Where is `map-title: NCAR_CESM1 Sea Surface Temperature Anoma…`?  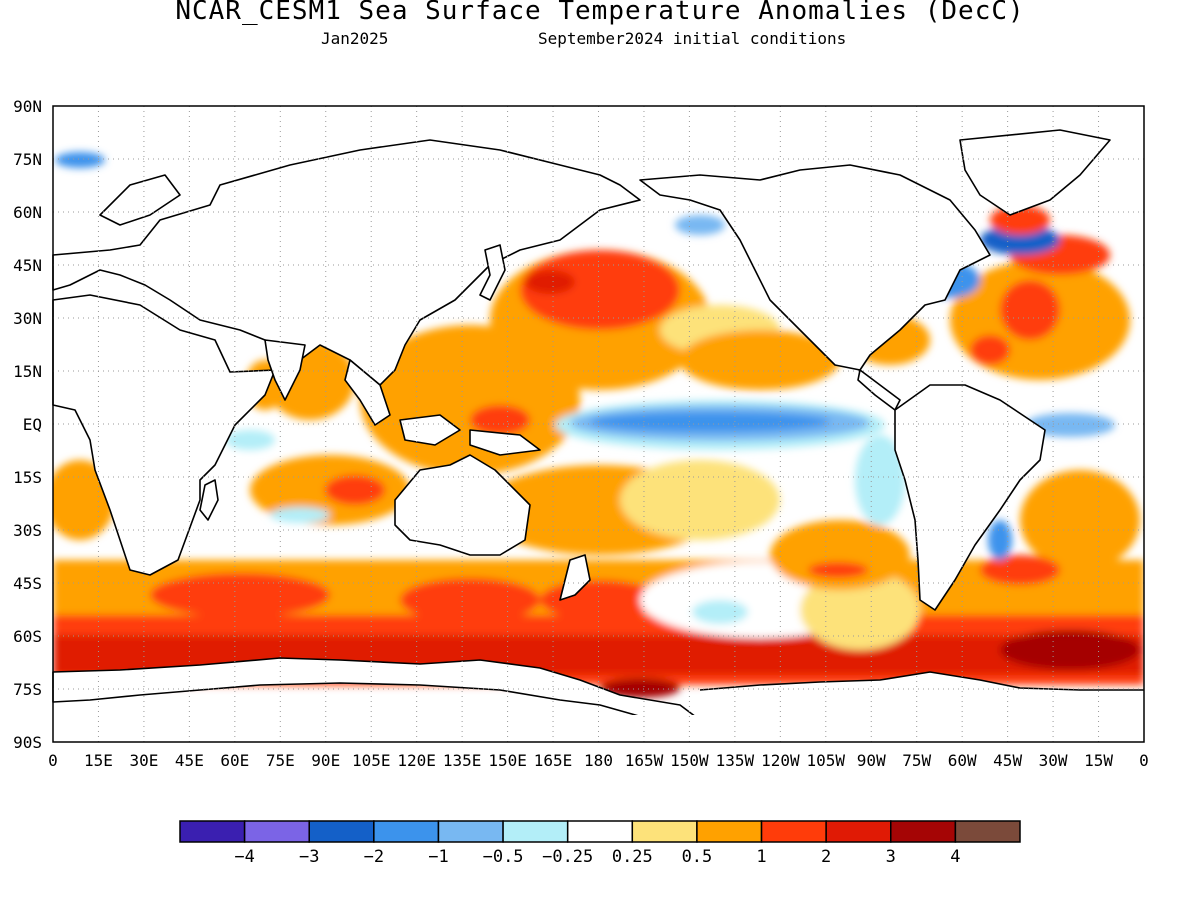
map-title: NCAR_CESM1 Sea Surface Temperature Anoma… is located at coordinates (600, 13).